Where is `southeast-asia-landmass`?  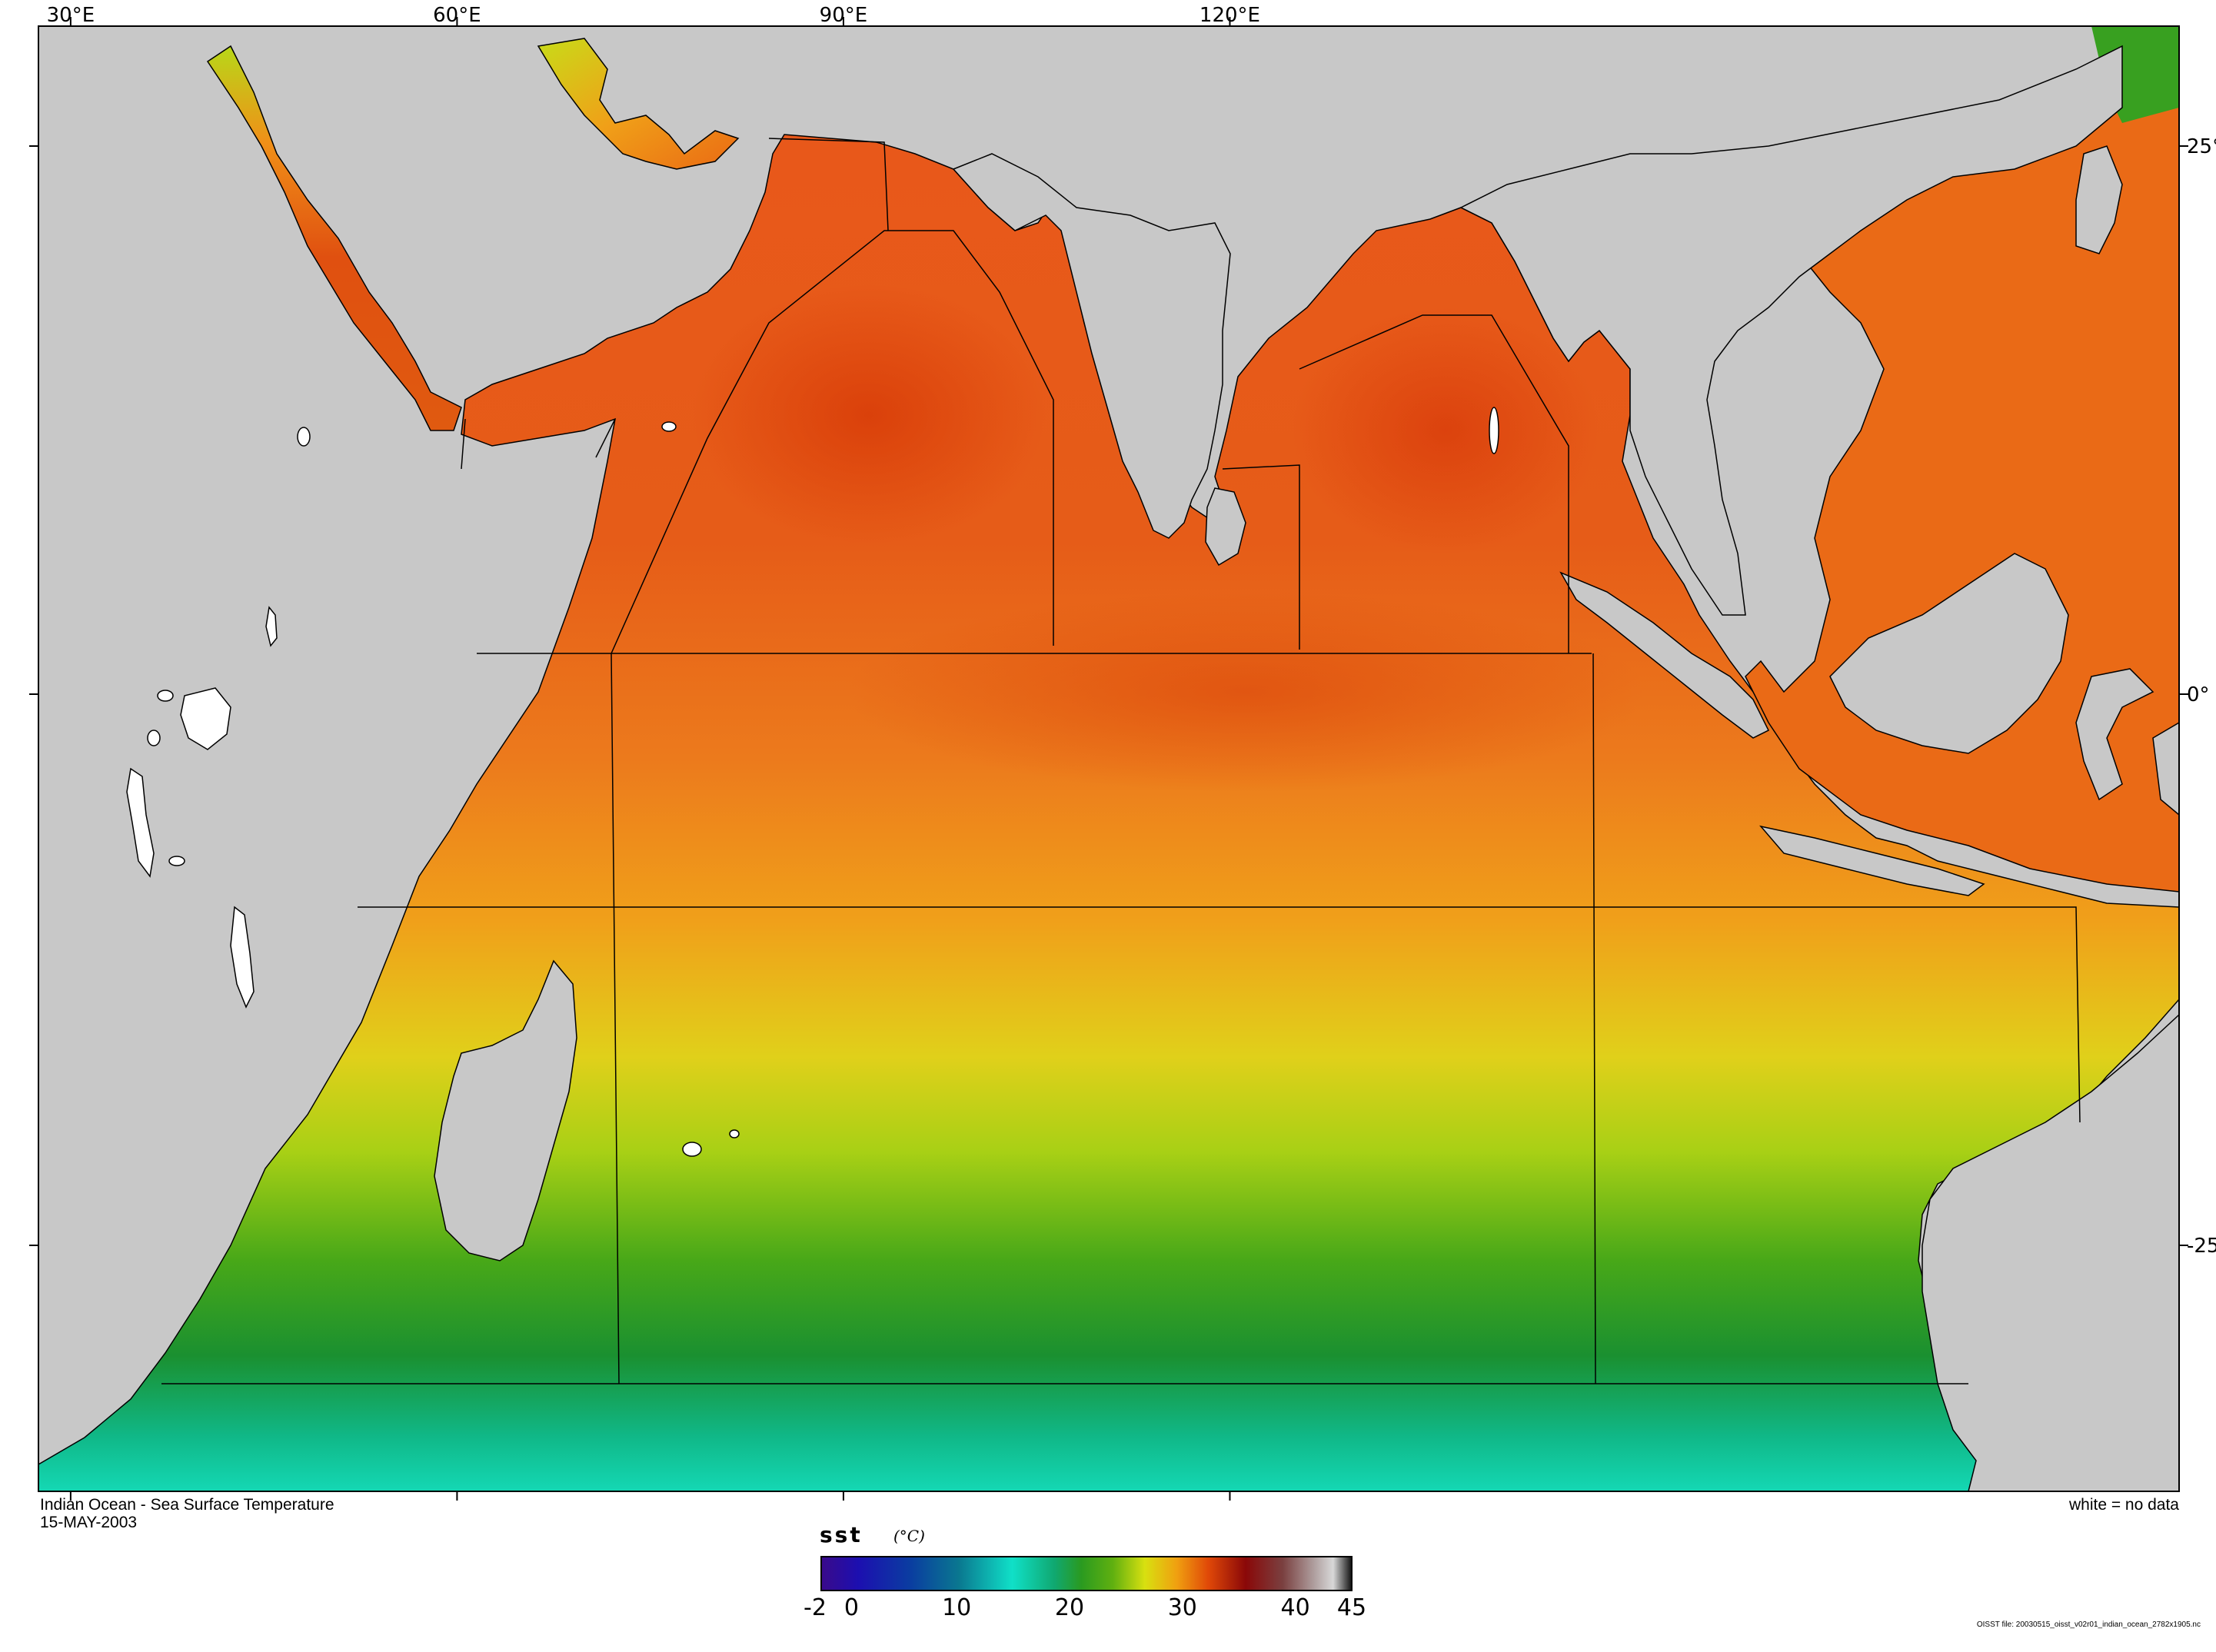
southeast-asia-landmass is located at coordinates (1791, 330).